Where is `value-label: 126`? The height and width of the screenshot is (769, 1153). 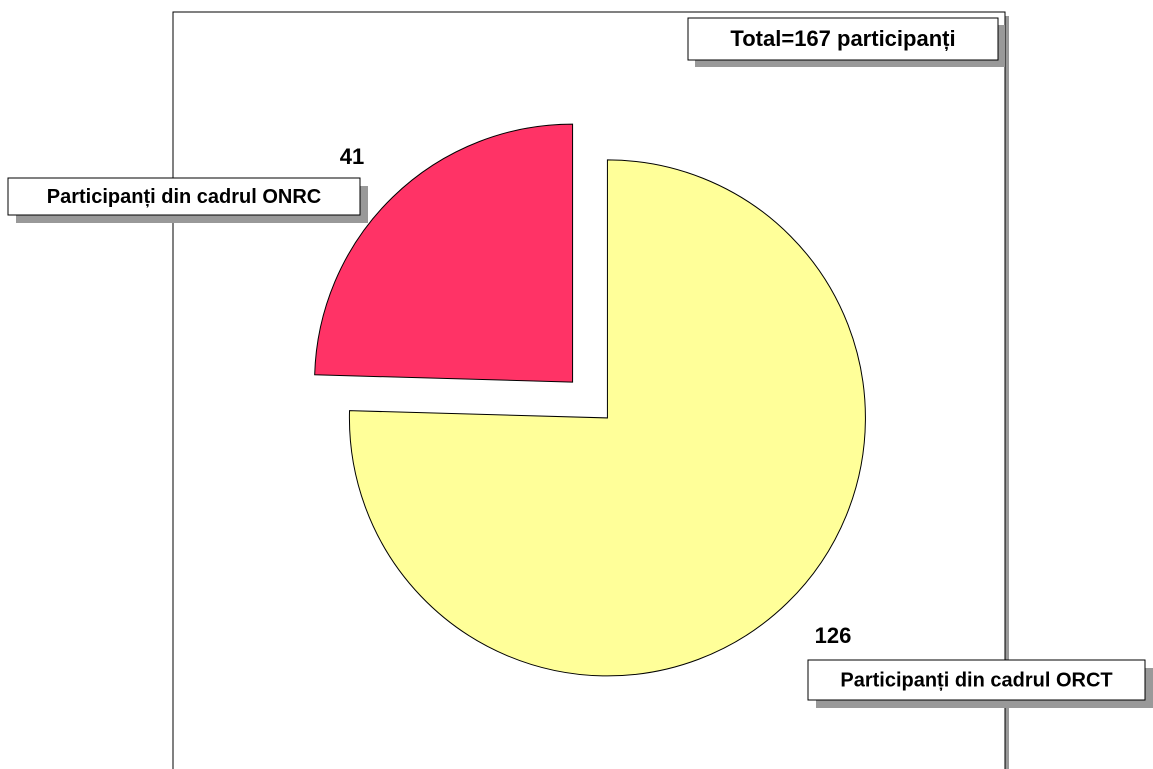
value-label: 126 is located at coordinates (833, 635).